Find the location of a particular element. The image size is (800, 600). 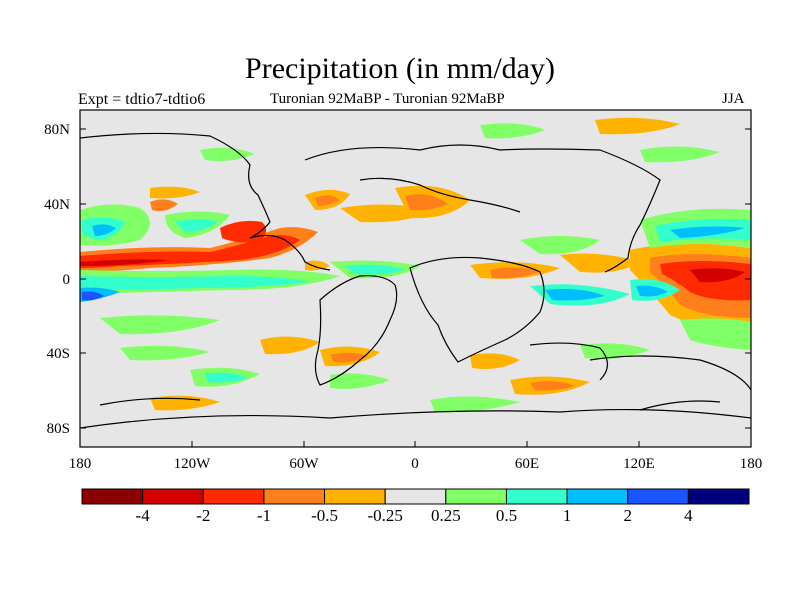

lon-label-120w: 120W is located at coordinates (193, 464).